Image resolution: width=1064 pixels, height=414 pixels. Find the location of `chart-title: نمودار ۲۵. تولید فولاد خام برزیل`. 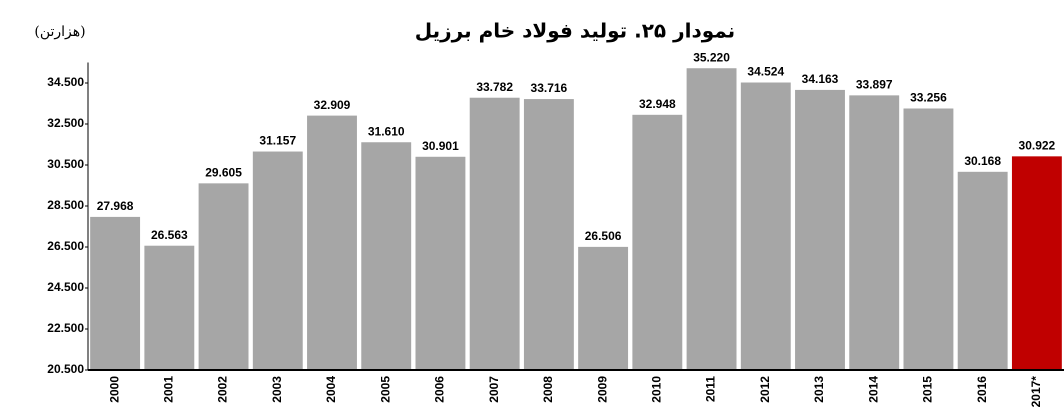

chart-title: نمودار ۲۵. تولید فولاد خام برزیل is located at coordinates (575, 31).